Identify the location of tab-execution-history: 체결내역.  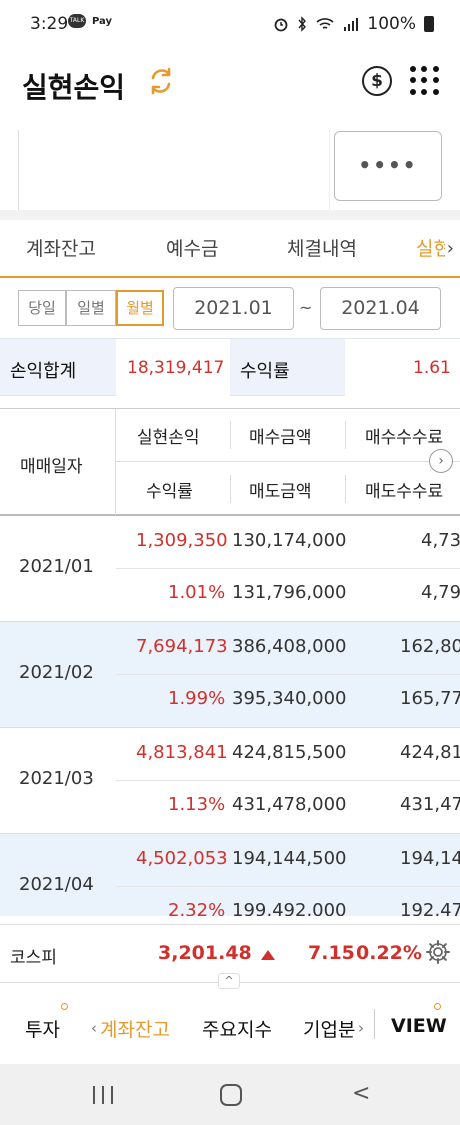
(322, 249).